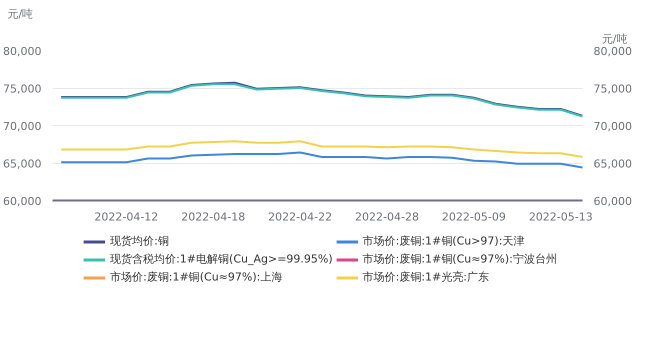  Describe the element at coordinates (22, 51) in the screenshot. I see `y-tick-label: 80,000` at that location.